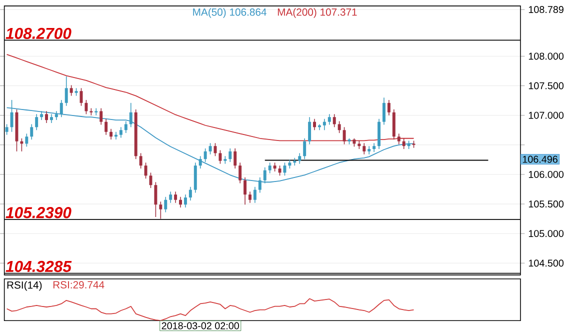 Image resolution: width=584 pixels, height=336 pixels. Describe the element at coordinates (546, 204) in the screenshot. I see `y-tick-label: 105.500` at that location.